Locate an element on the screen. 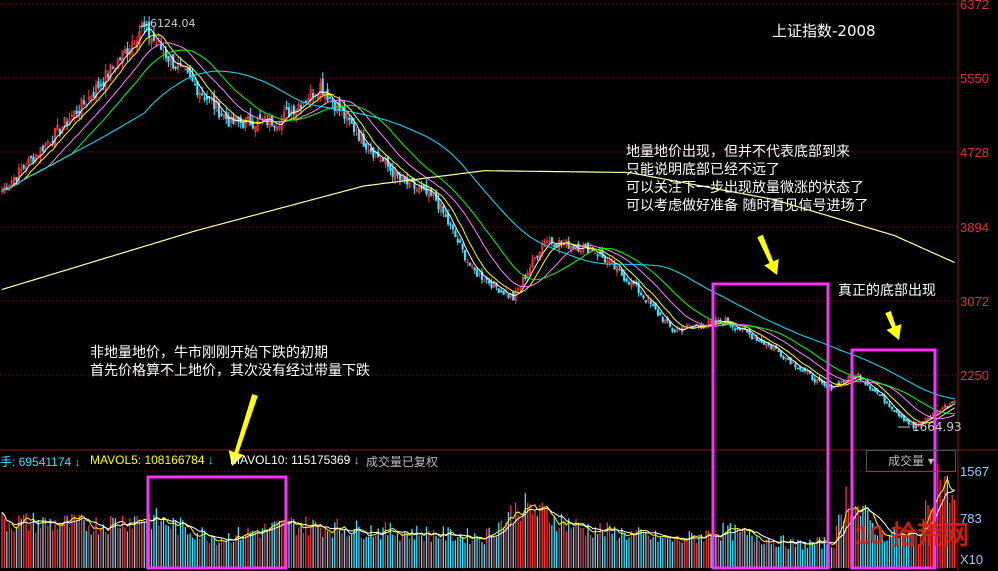 The height and width of the screenshot is (571, 998). price-tick: 3072 is located at coordinates (974, 301).